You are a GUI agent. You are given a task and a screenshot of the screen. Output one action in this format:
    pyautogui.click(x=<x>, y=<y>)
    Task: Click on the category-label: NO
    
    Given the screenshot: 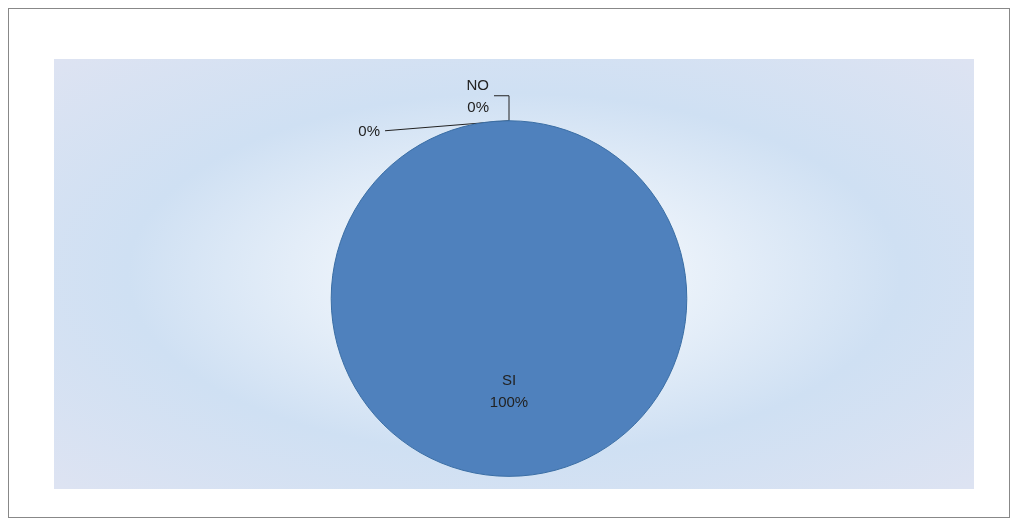 What is the action you would take?
    pyautogui.click(x=477, y=85)
    